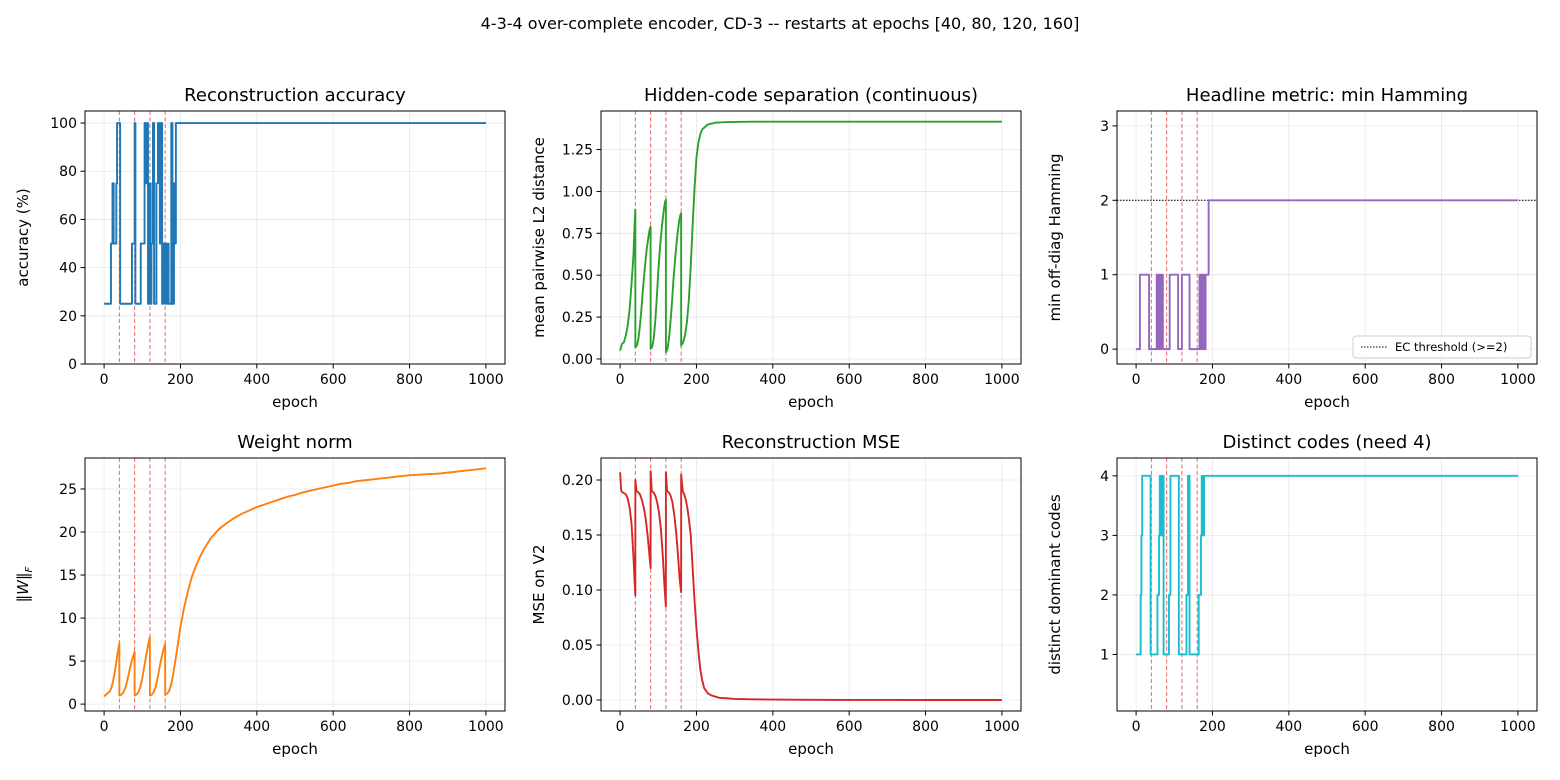 The width and height of the screenshot is (1560, 780). What do you see at coordinates (63, 124) in the screenshot?
I see `y-tick-label: 100` at bounding box center [63, 124].